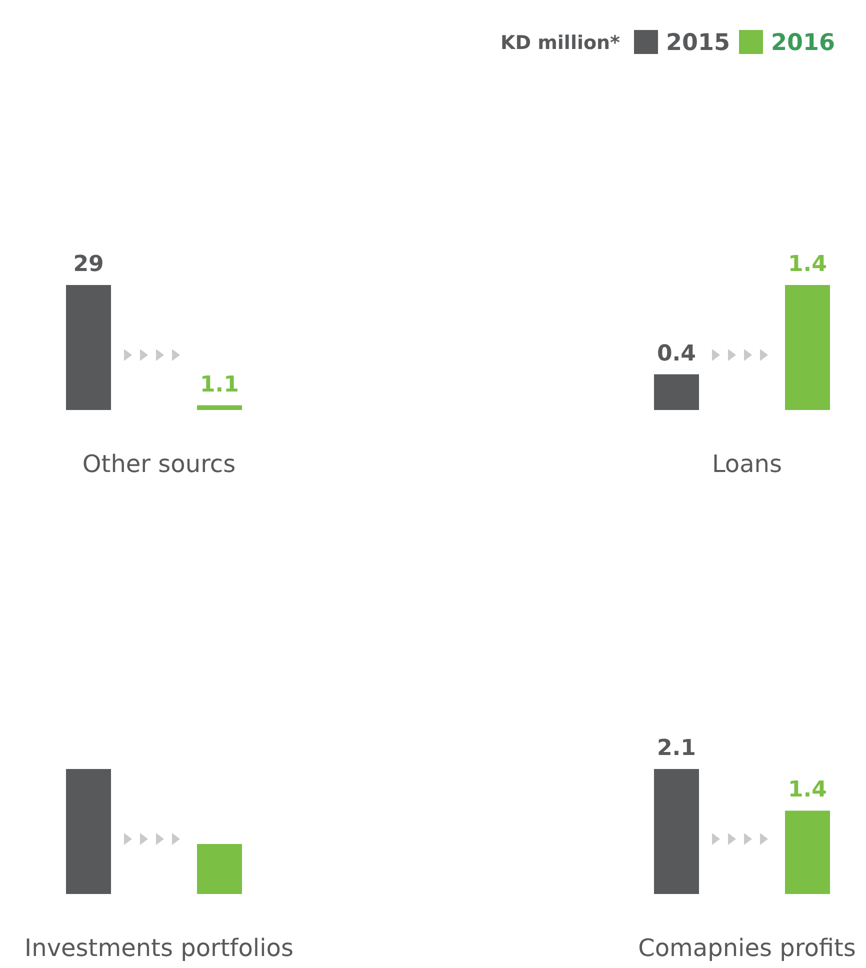 The image size is (866, 968). Describe the element at coordinates (159, 948) in the screenshot. I see `x-axis-title: Investments portfolios` at that location.